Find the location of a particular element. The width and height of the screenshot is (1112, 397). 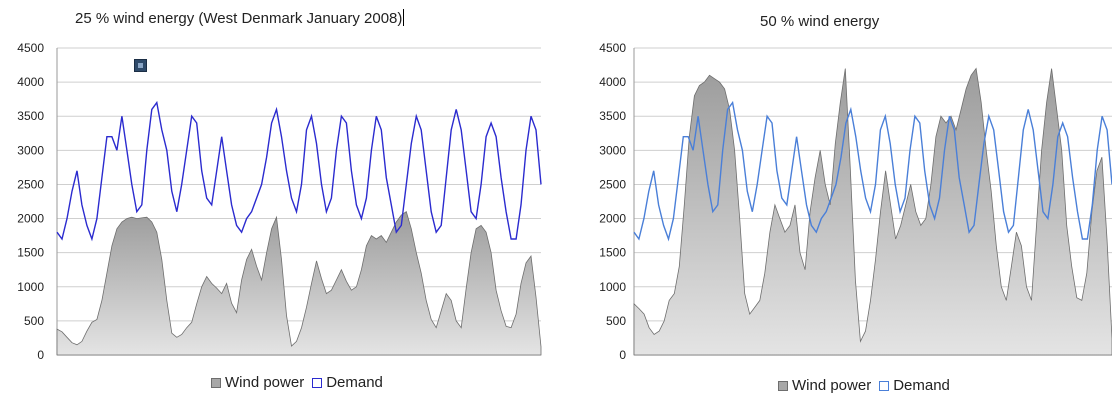

legend-right: Wind power Demand is located at coordinates (868, 385).